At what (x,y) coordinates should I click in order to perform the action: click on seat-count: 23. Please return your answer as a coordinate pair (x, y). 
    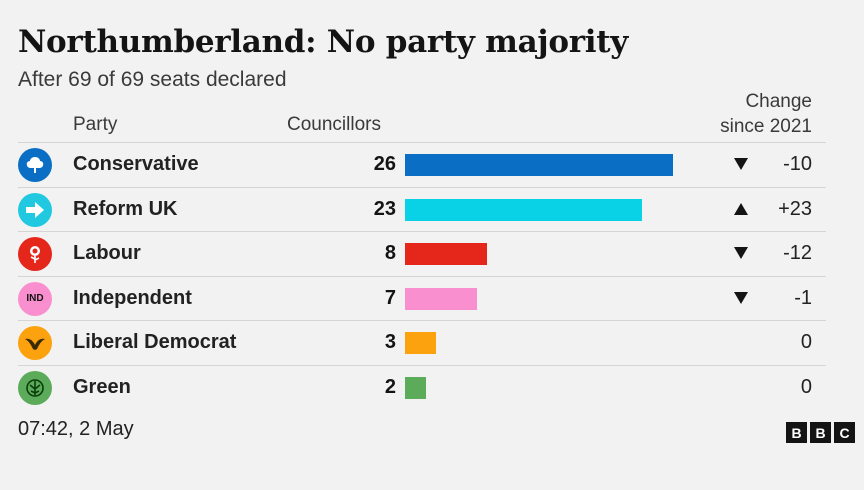
    Looking at the image, I should click on (384, 208).